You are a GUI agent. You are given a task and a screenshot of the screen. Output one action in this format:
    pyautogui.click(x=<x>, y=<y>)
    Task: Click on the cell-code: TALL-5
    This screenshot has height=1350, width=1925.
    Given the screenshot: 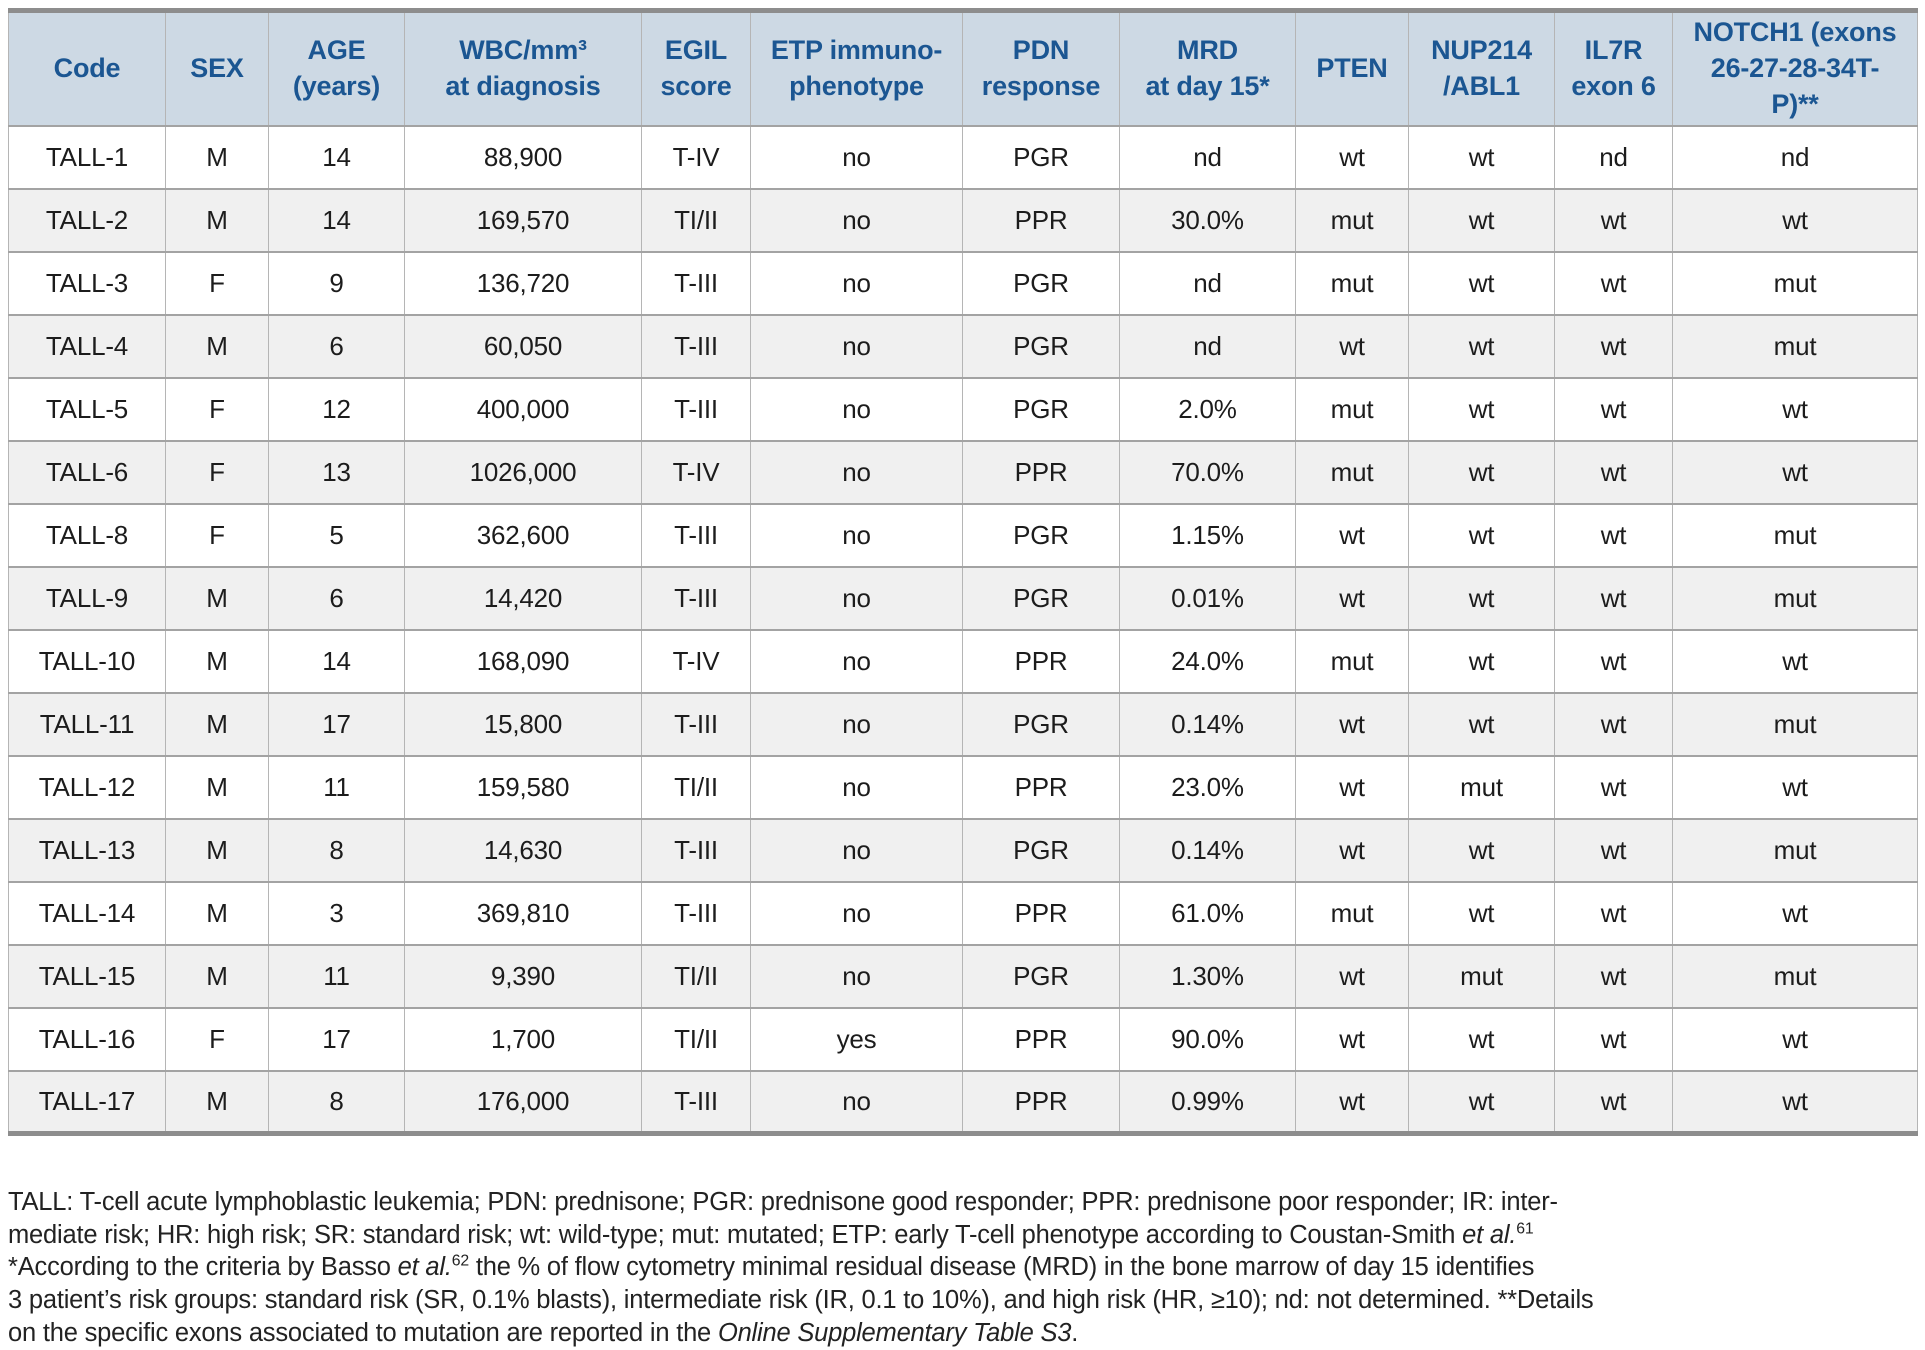 What is the action you would take?
    pyautogui.click(x=87, y=408)
    